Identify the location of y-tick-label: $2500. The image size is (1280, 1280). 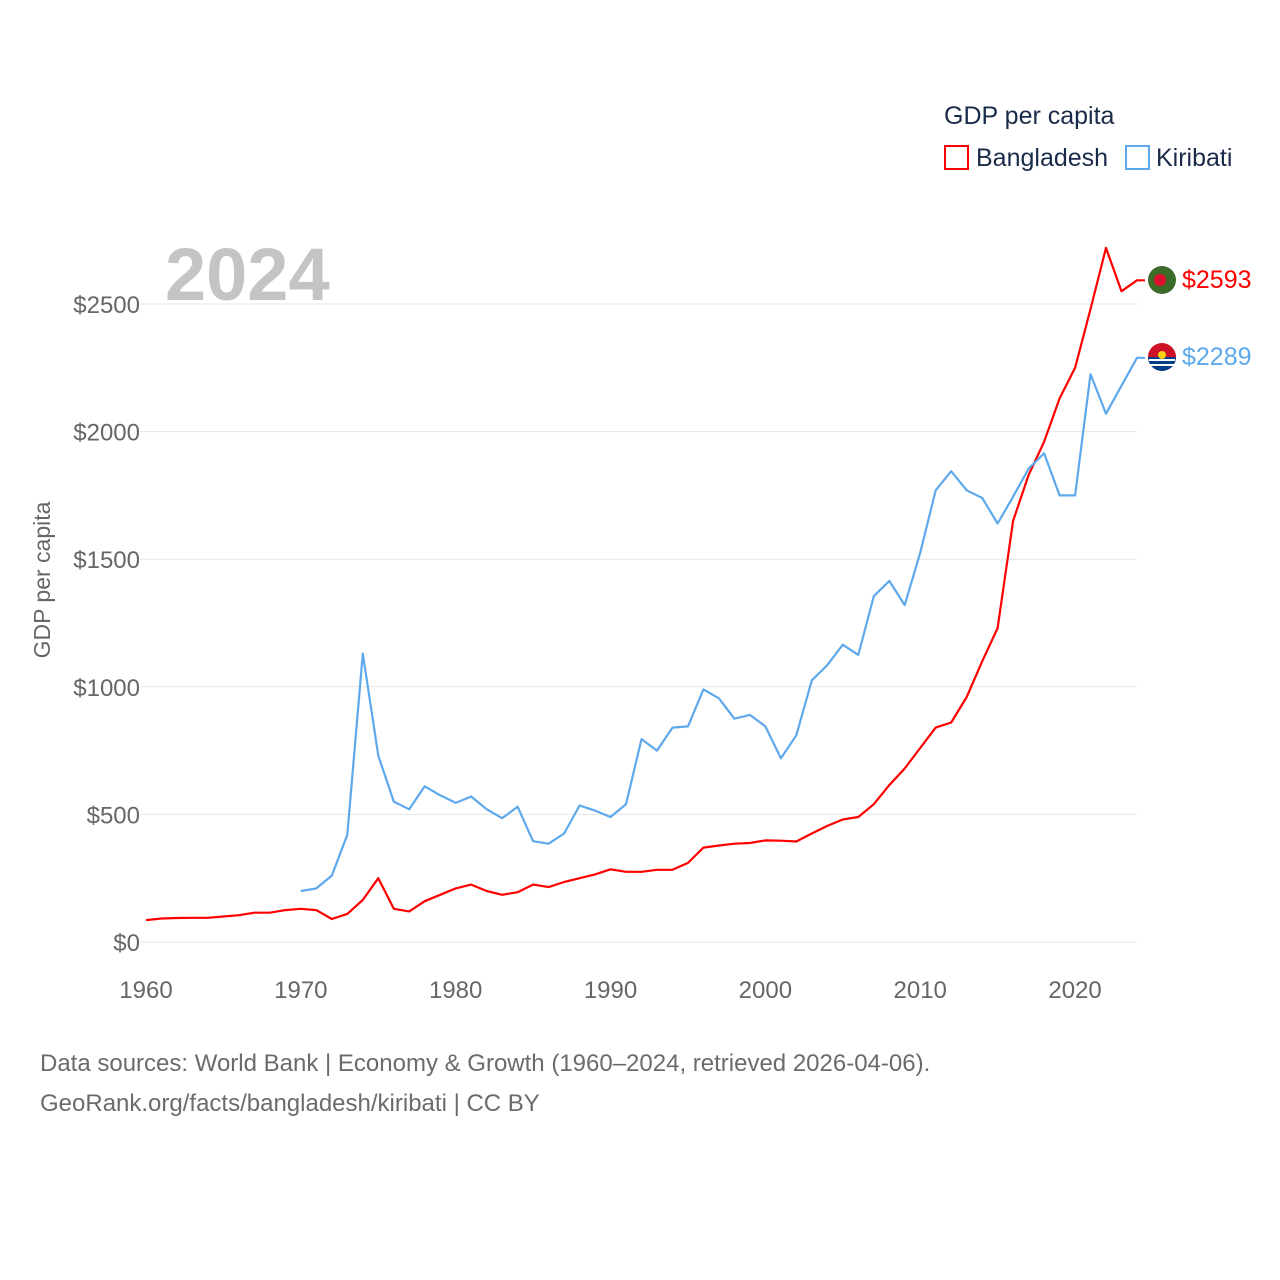
(106, 305).